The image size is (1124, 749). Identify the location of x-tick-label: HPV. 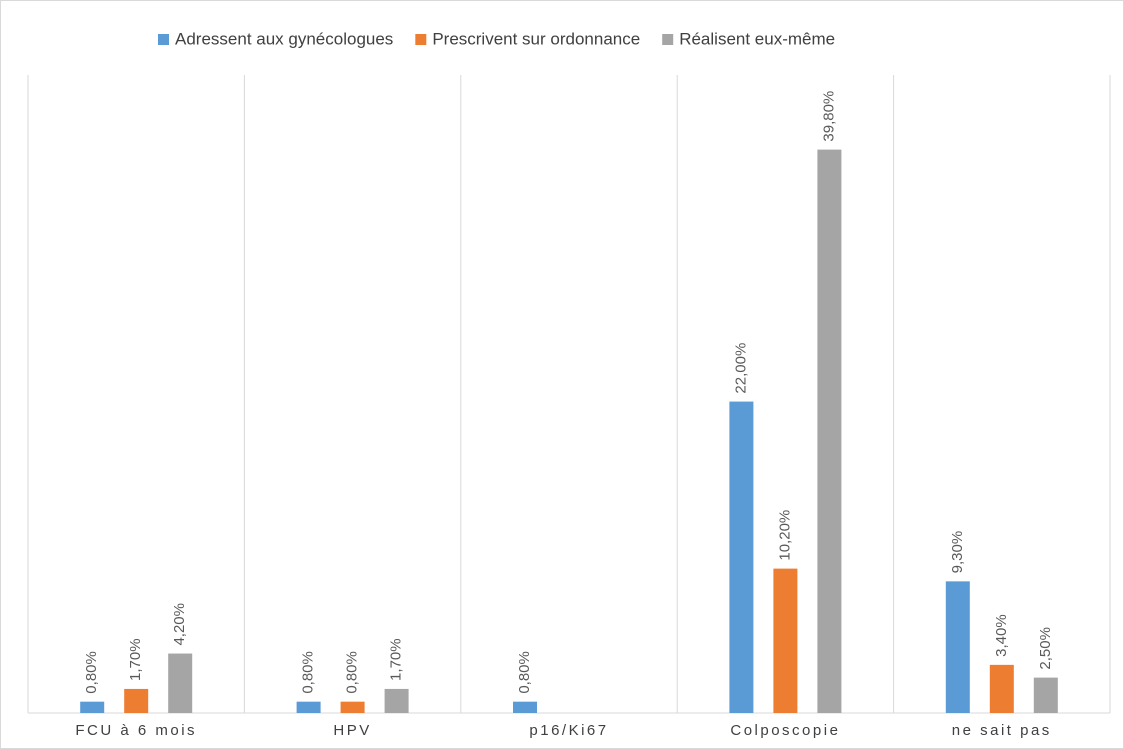
(352, 730).